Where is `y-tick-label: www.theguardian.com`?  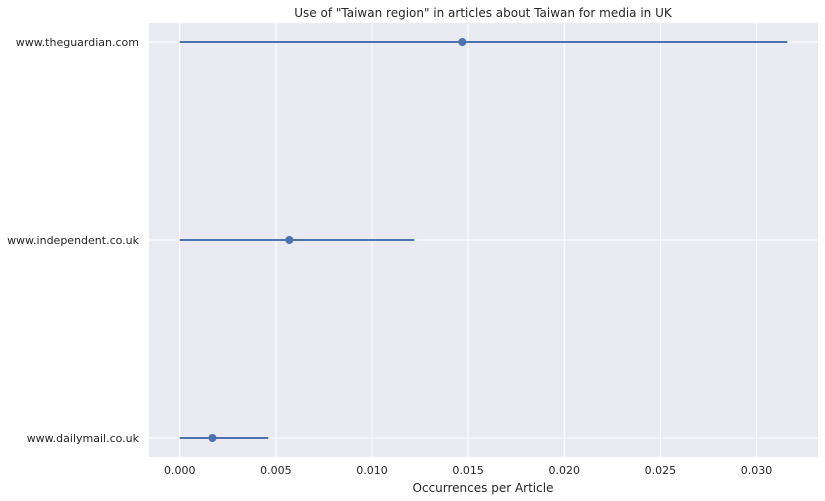
y-tick-label: www.theguardian.com is located at coordinates (77, 42).